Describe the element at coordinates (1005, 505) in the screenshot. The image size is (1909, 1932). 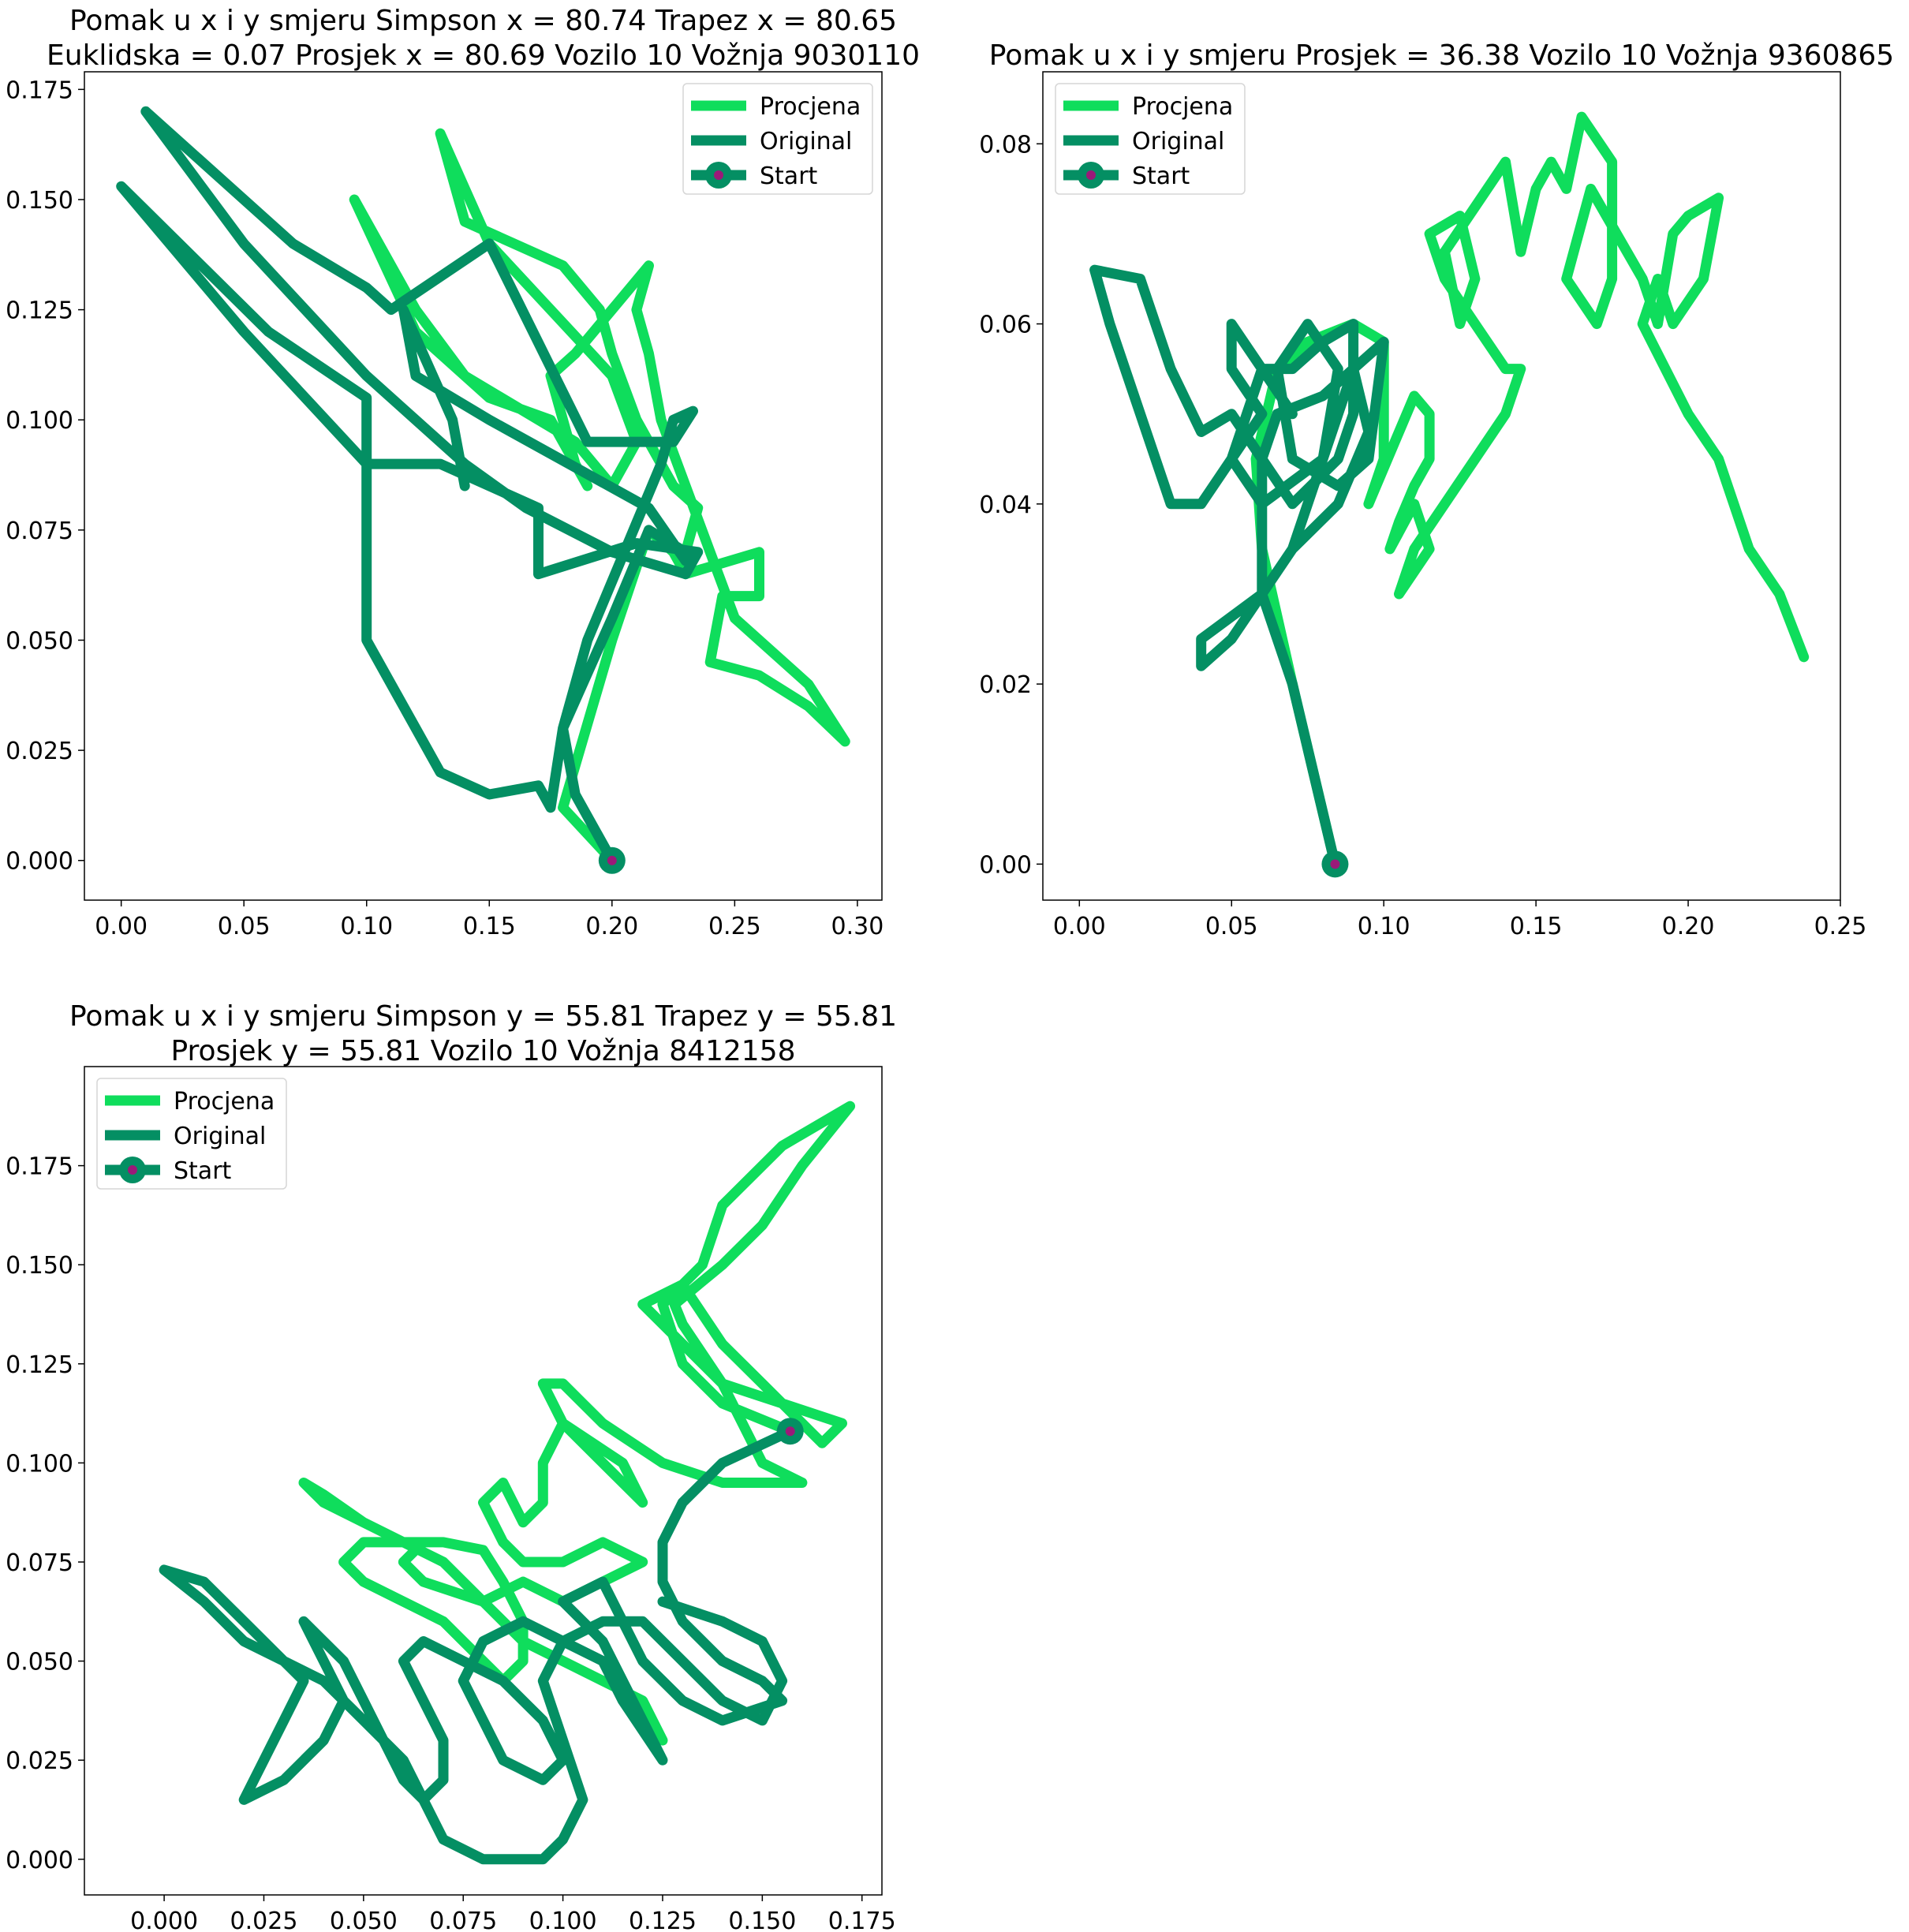
I see `y-tick-label: 0.04` at that location.